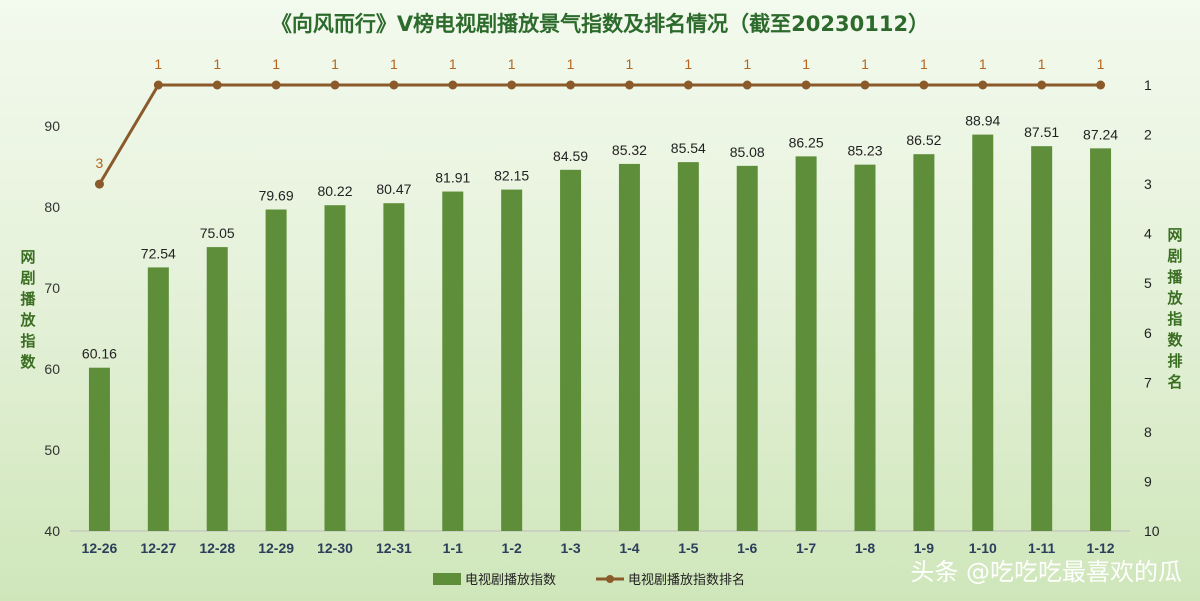  Describe the element at coordinates (1148, 481) in the screenshot. I see `y2-tick-label: 9` at that location.